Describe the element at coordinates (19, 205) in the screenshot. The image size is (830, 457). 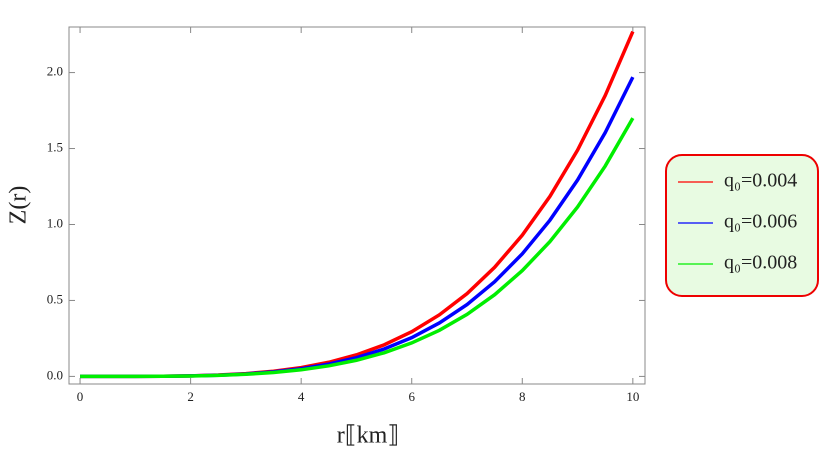
I see `y-axis-label: Z(r)` at that location.